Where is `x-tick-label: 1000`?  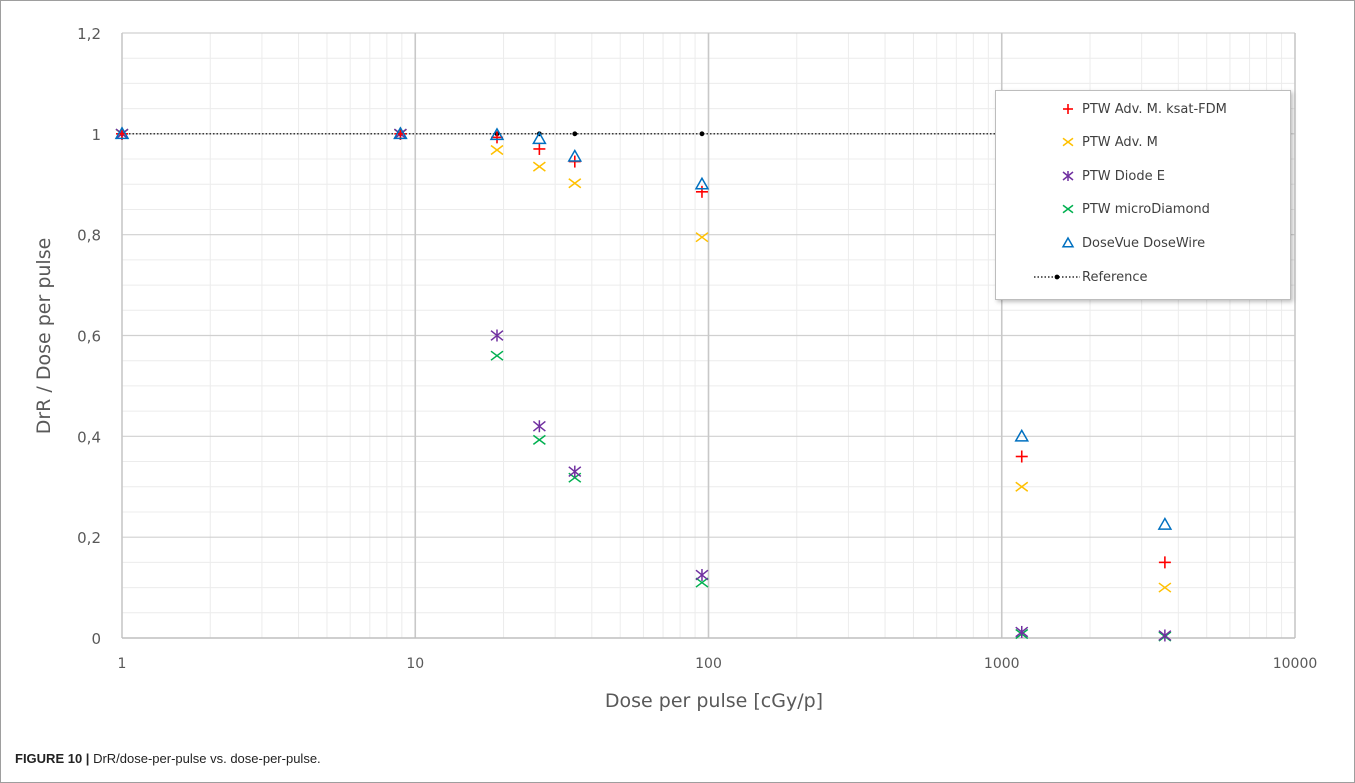 x-tick-label: 1000 is located at coordinates (1002, 664).